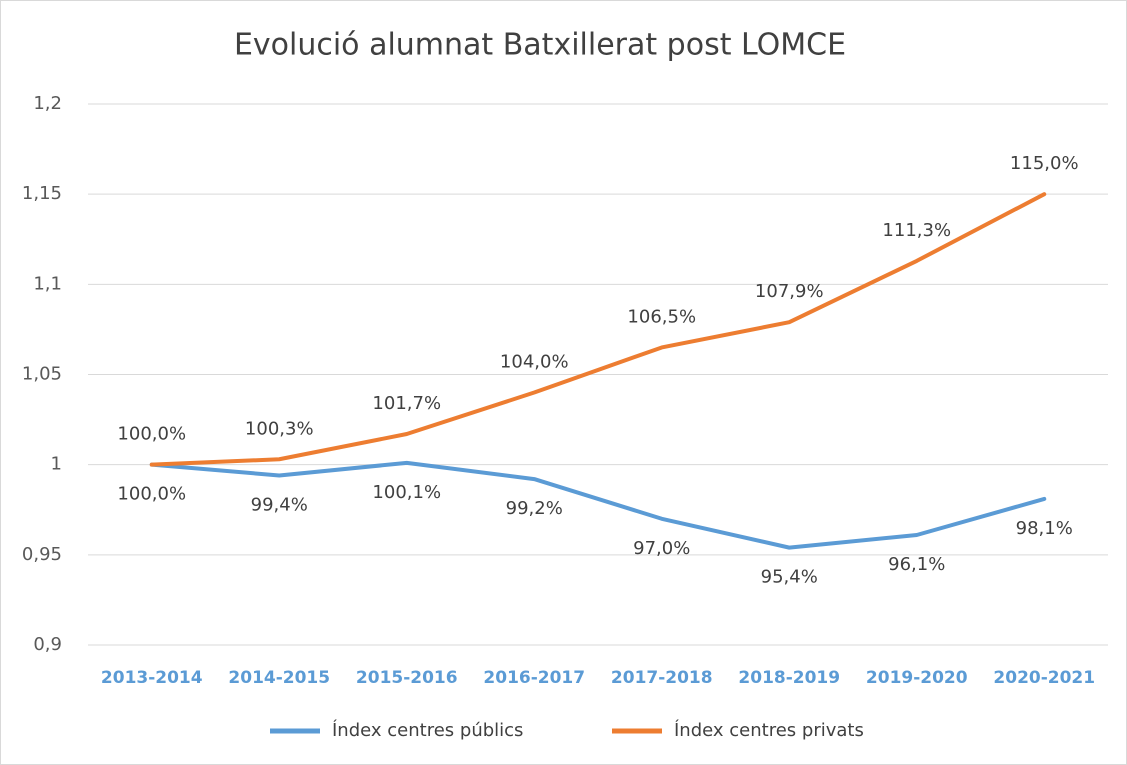  I want to click on data-label: 104,0%, so click(534, 362).